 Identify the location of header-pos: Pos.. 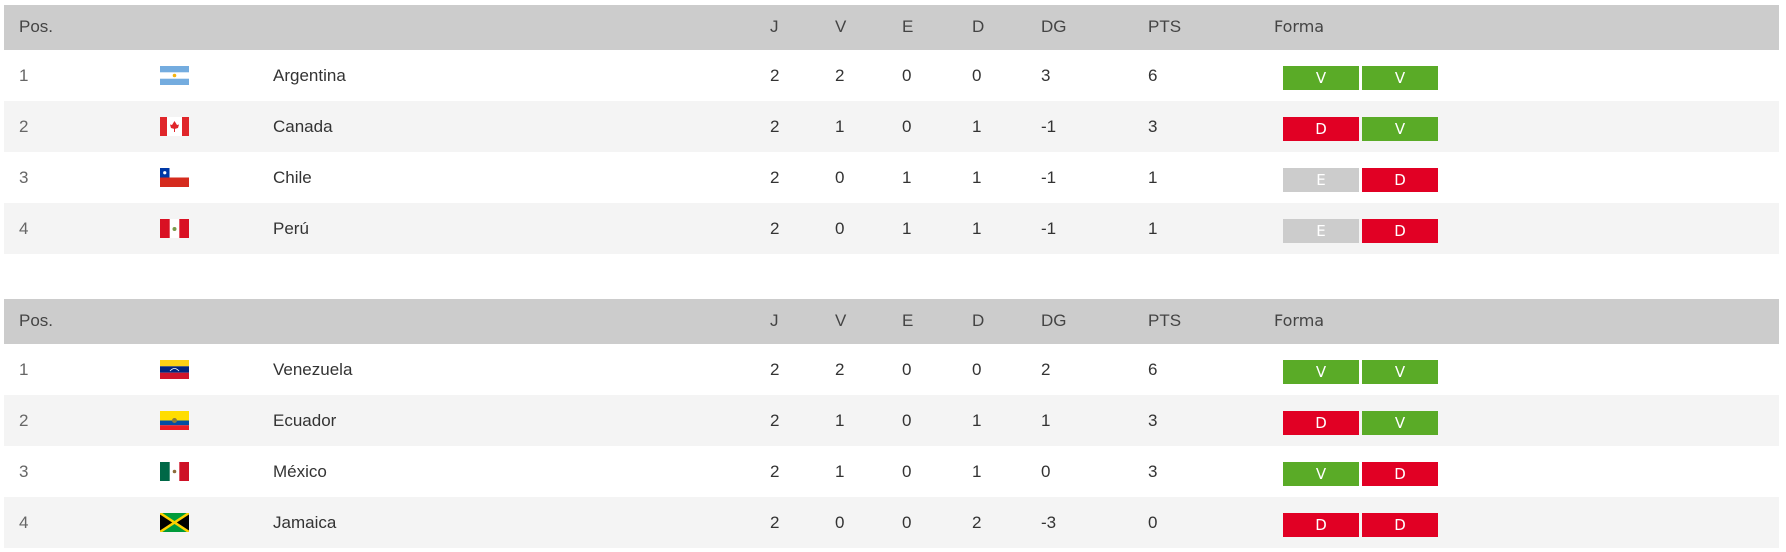
(36, 320).